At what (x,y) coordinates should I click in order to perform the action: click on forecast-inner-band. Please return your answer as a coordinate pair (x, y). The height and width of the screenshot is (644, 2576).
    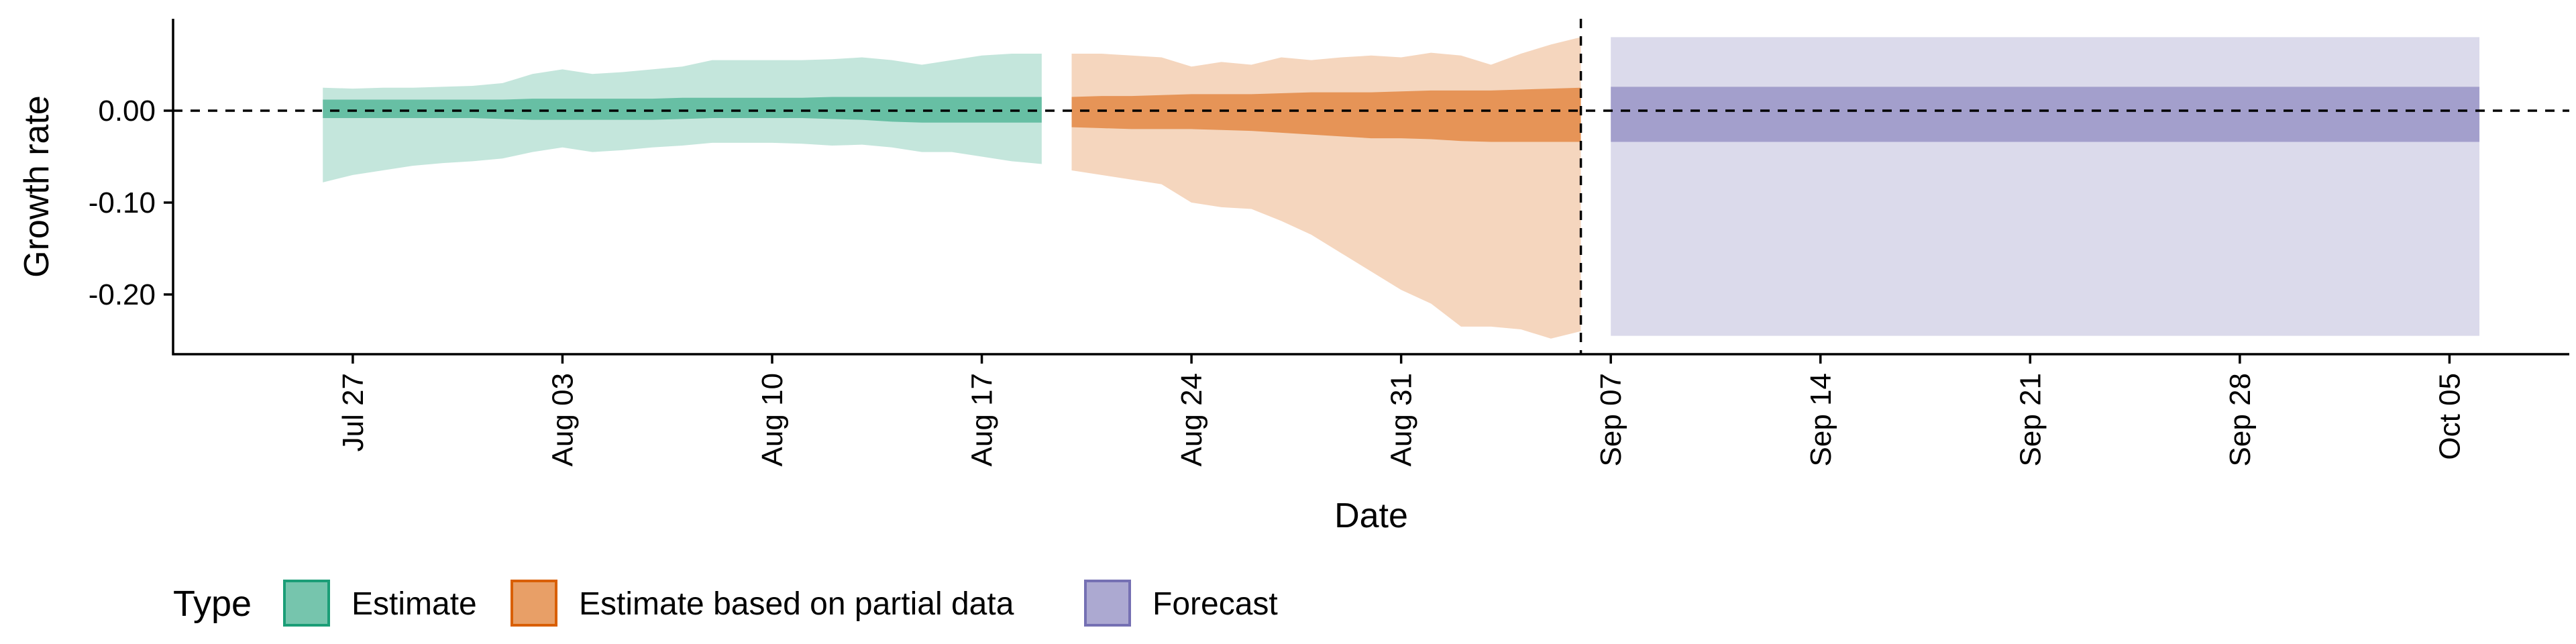
    Looking at the image, I should click on (2045, 114).